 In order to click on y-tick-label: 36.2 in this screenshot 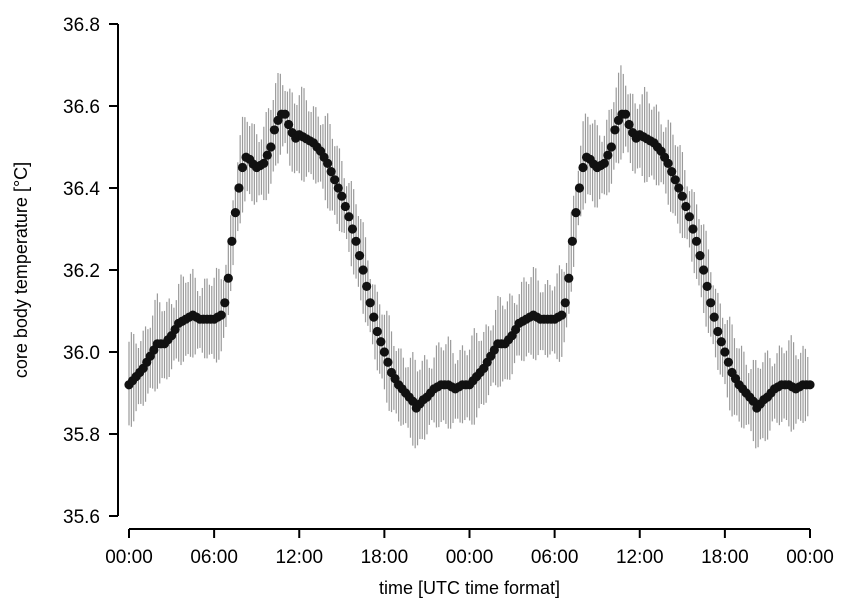, I will do `click(81, 271)`.